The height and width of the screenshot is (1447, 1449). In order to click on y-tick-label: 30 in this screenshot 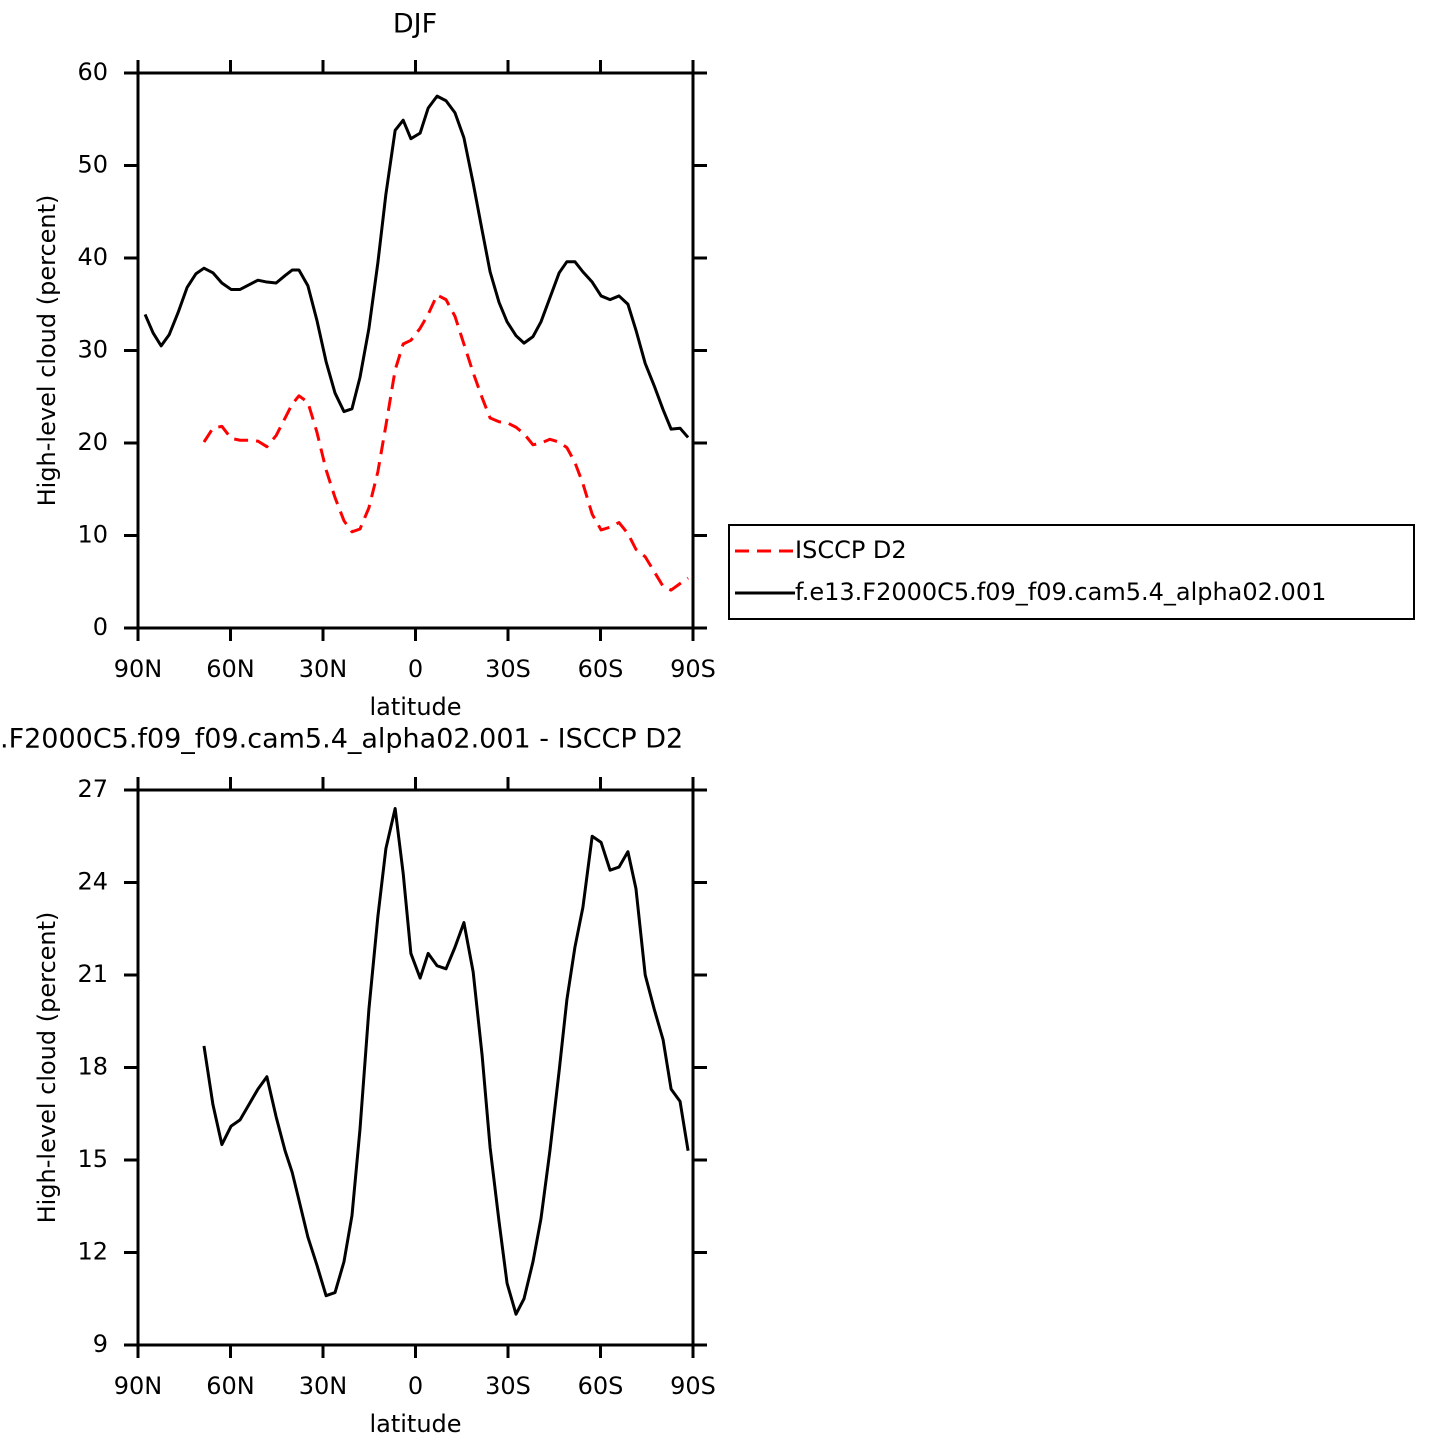, I will do `click(92, 350)`.